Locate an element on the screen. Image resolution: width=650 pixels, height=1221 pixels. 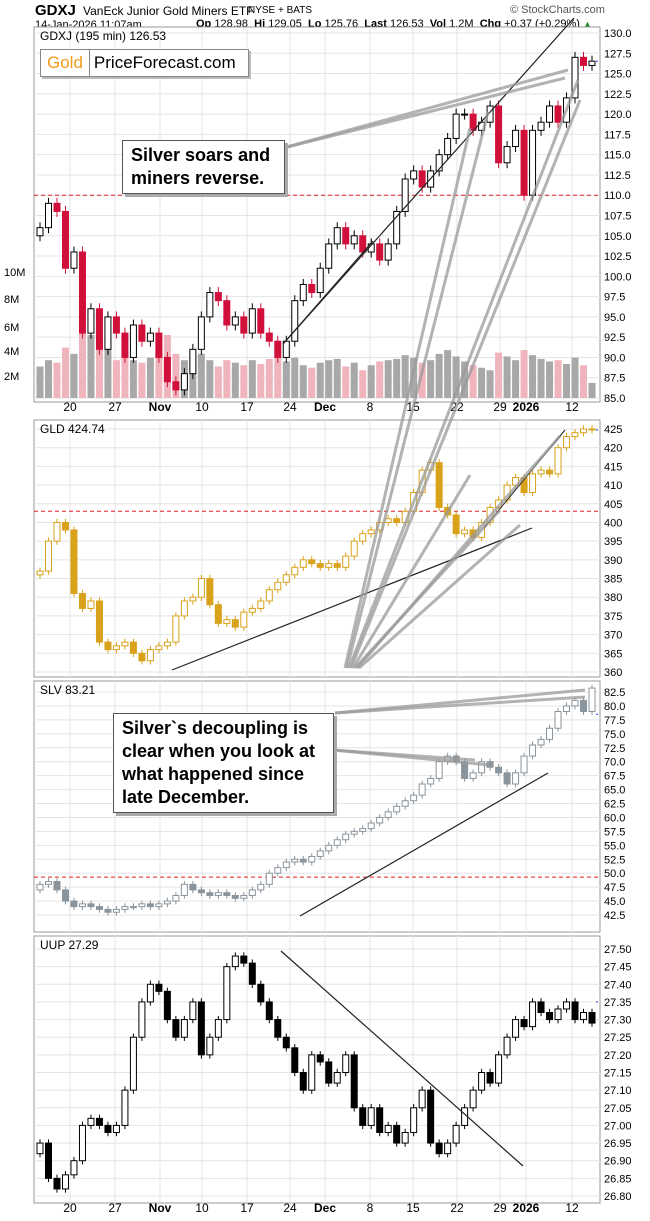
y-tick-label: 415 is located at coordinates (613, 467).